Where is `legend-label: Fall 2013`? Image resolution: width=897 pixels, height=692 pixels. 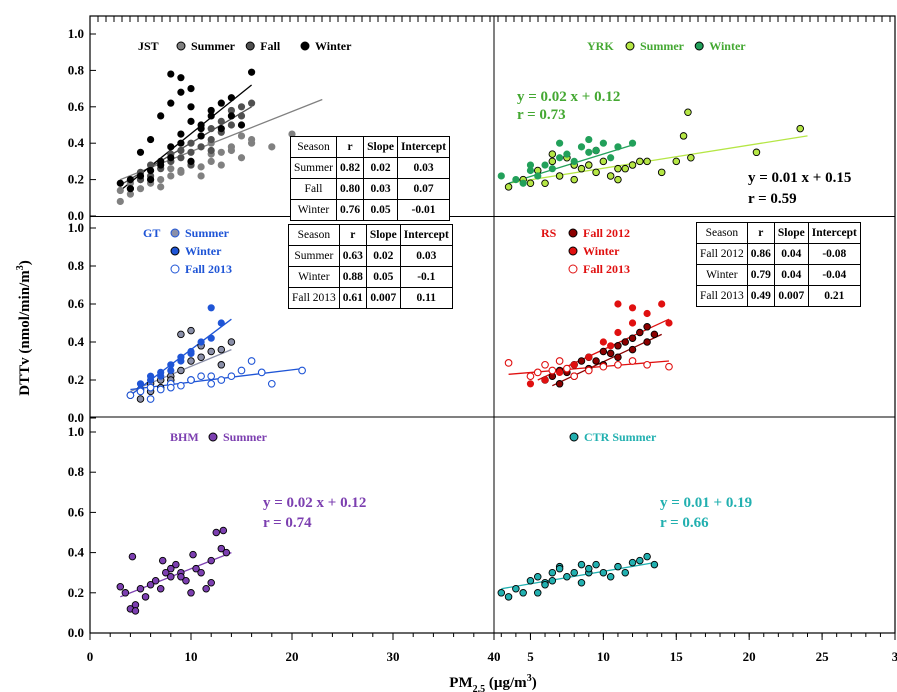 legend-label: Fall 2013 is located at coordinates (606, 269).